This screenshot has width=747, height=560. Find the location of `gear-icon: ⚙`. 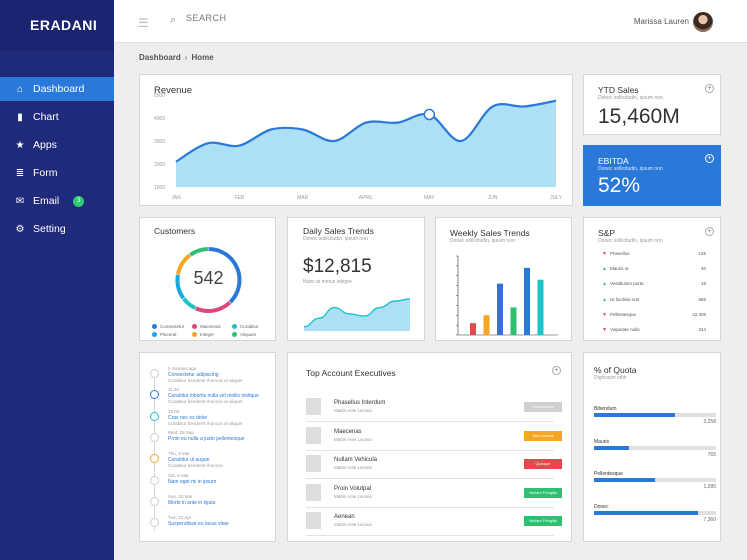

gear-icon: ⚙ is located at coordinates (20, 229).